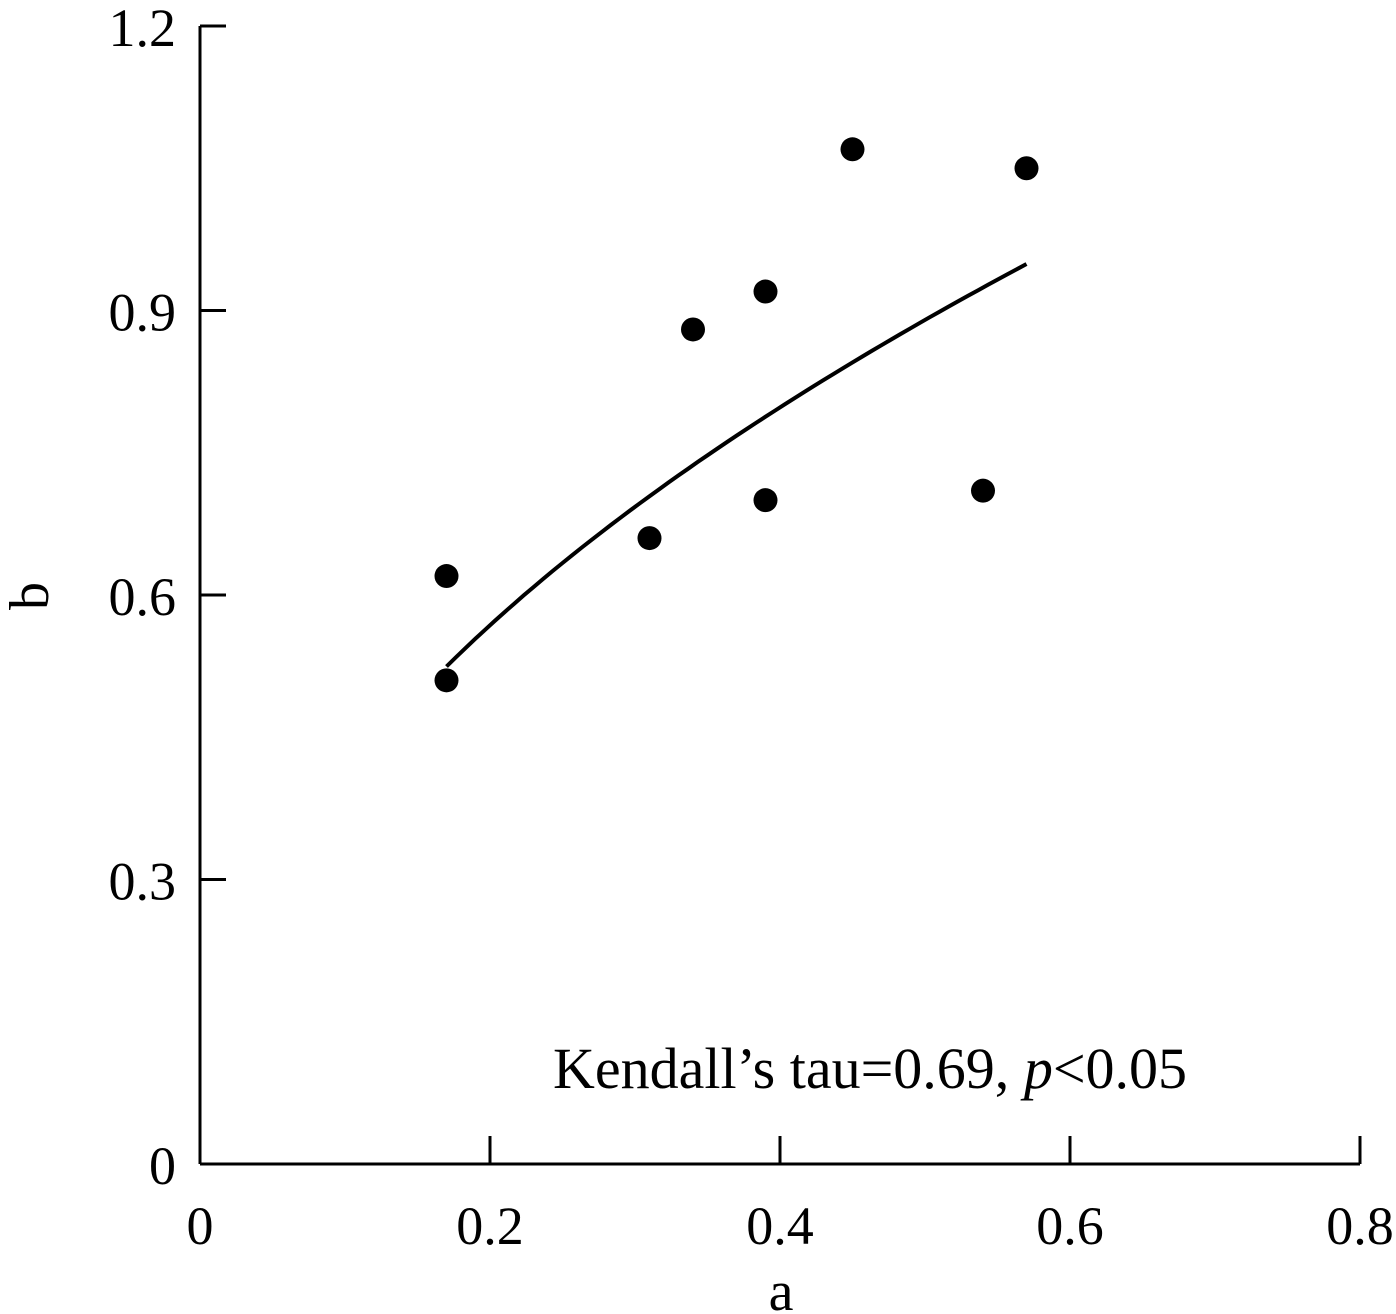  Describe the element at coordinates (143, 882) in the screenshot. I see `y-tick-label: 0.3` at that location.